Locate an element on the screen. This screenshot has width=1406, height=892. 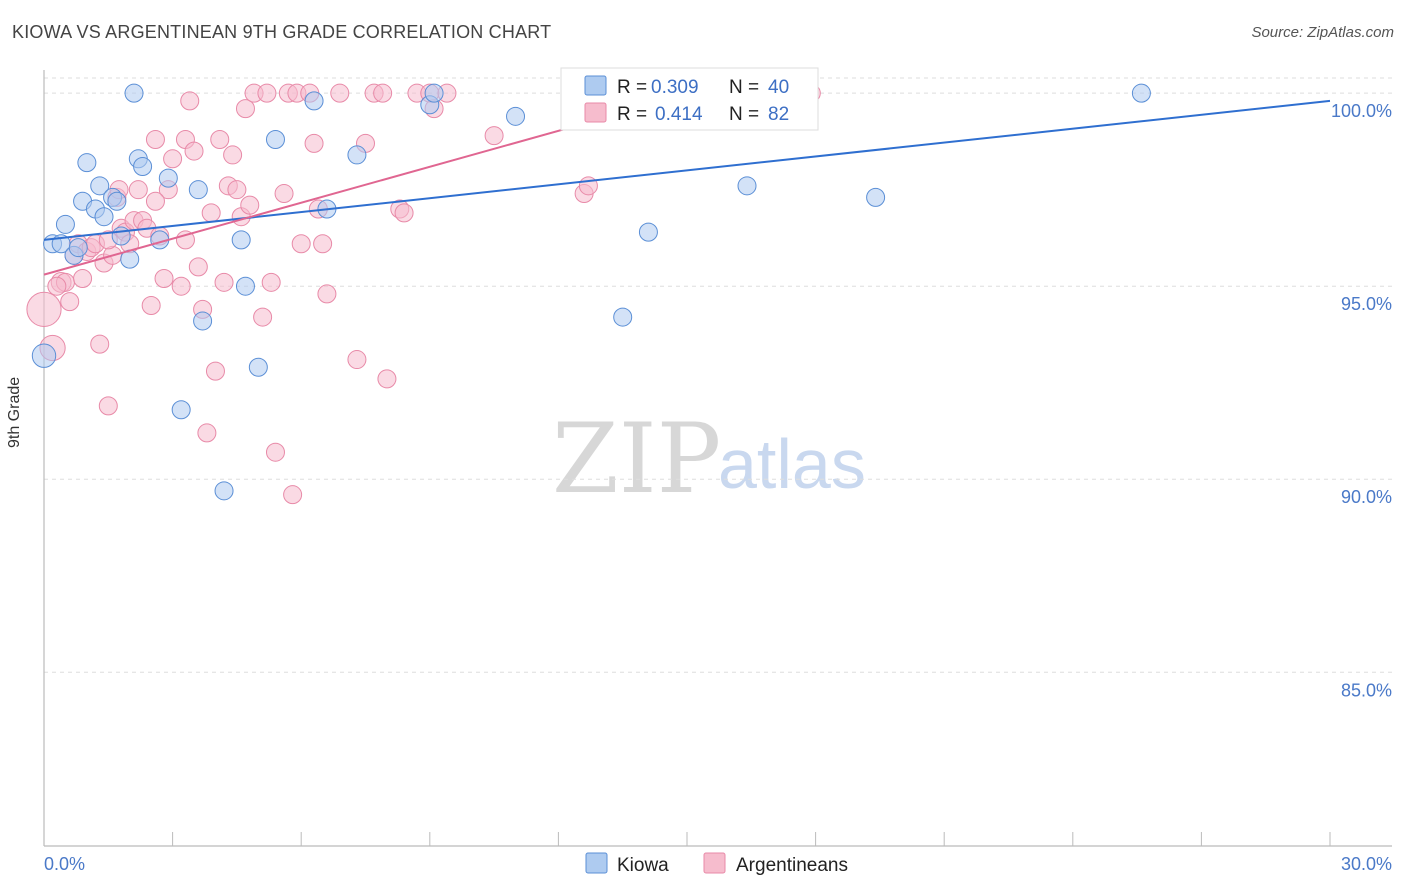
kiowa-legend-swatch is located at coordinates (595, 85).